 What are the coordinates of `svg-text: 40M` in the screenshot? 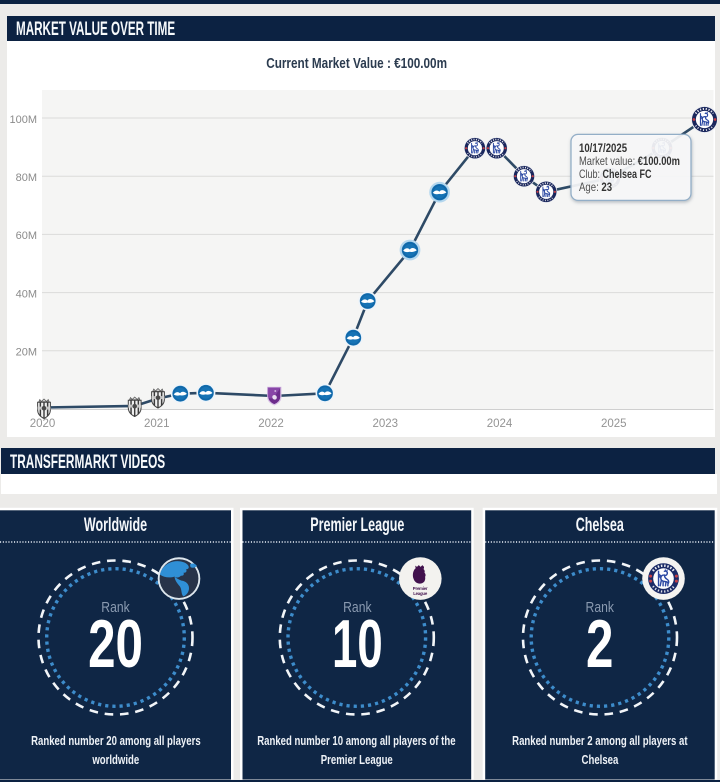 It's located at (26, 294).